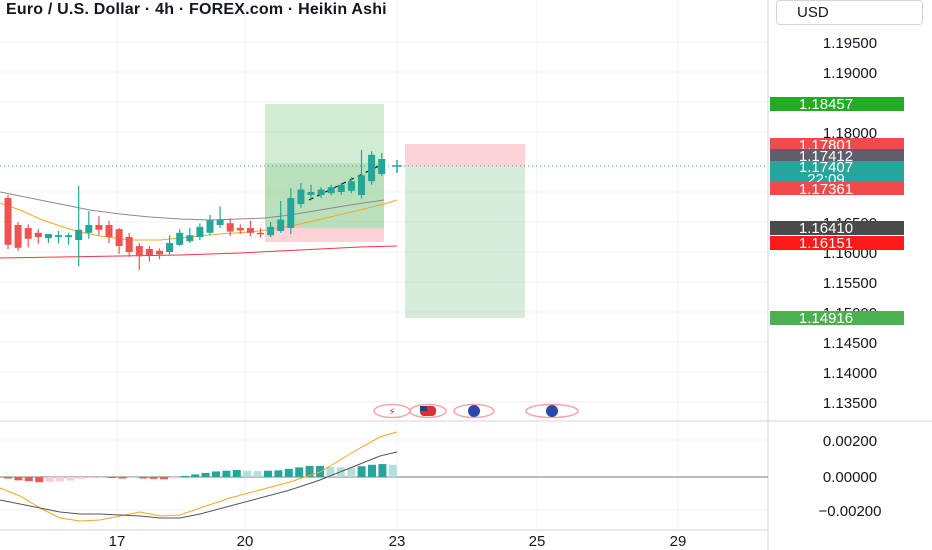 The width and height of the screenshot is (932, 550). What do you see at coordinates (397, 166) in the screenshot?
I see `live-candle-marker` at bounding box center [397, 166].